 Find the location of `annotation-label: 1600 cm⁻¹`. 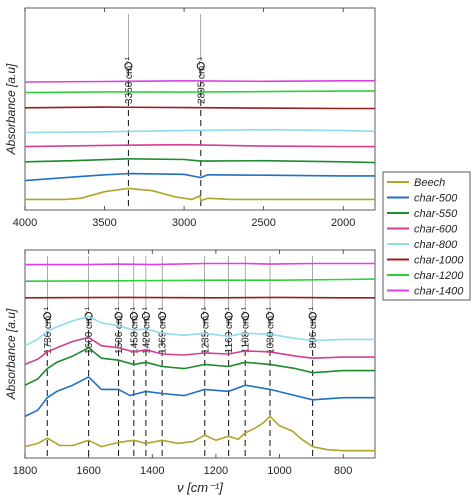

annotation-label: 1600 cm⁻¹ is located at coordinates (89, 330).